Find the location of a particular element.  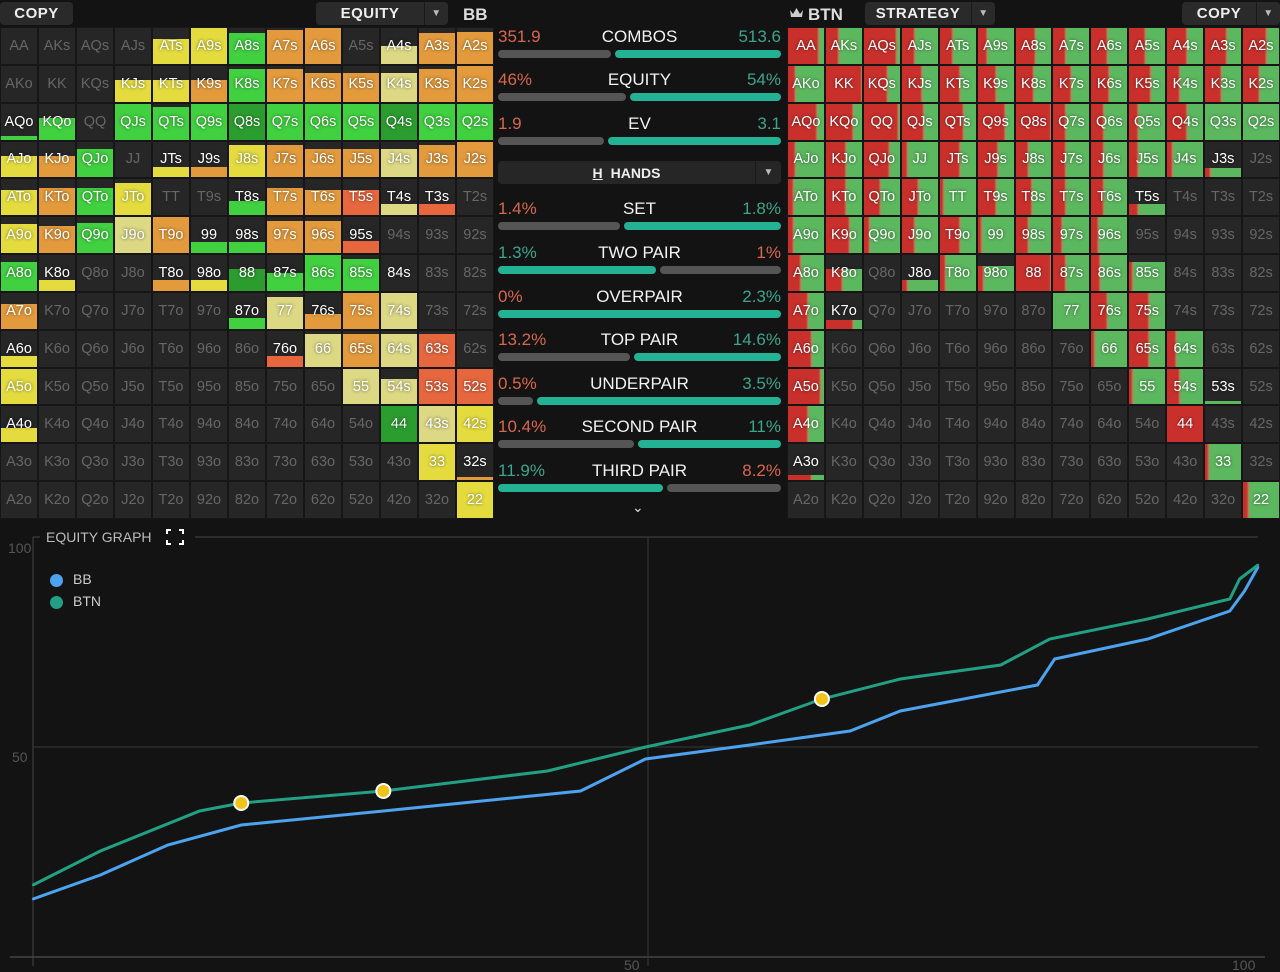

hand-cell: ATo is located at coordinates (806, 197).